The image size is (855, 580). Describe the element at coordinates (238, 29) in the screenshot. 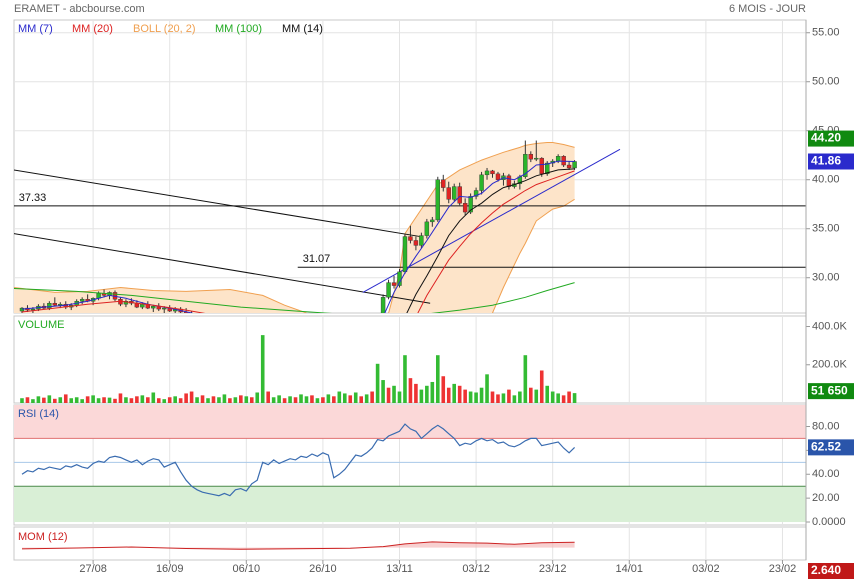

I see `legend-entry: MM (100)` at that location.